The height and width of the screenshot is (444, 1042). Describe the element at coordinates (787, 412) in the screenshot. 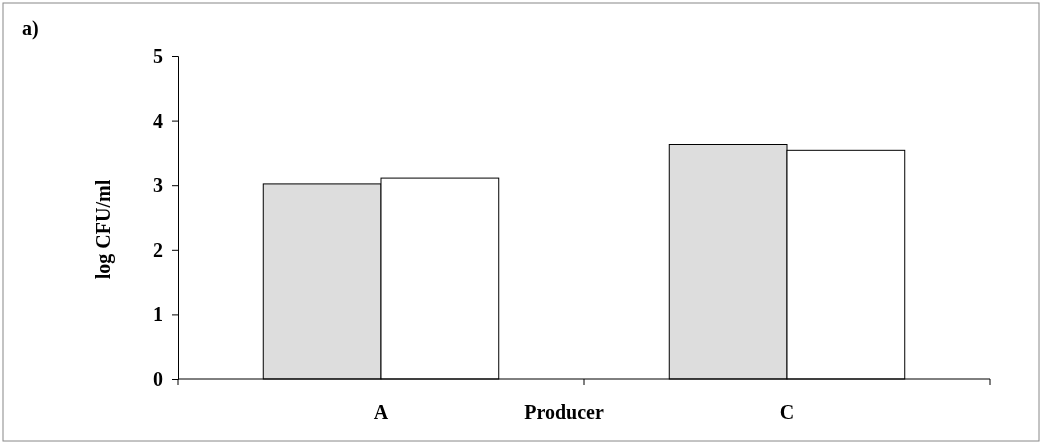

I see `x-tick-label: C` at that location.